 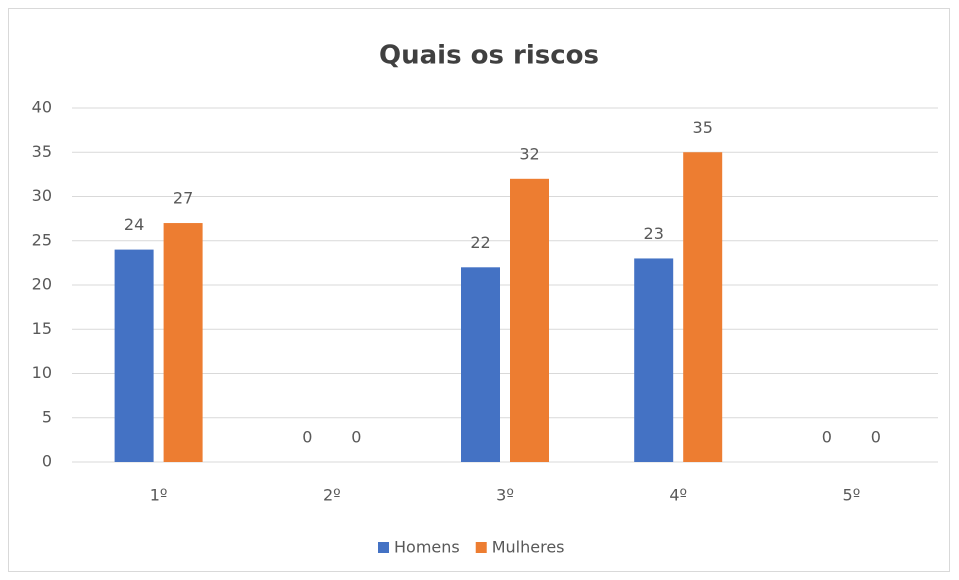 What do you see at coordinates (183, 198) in the screenshot?
I see `data-label: 27` at bounding box center [183, 198].